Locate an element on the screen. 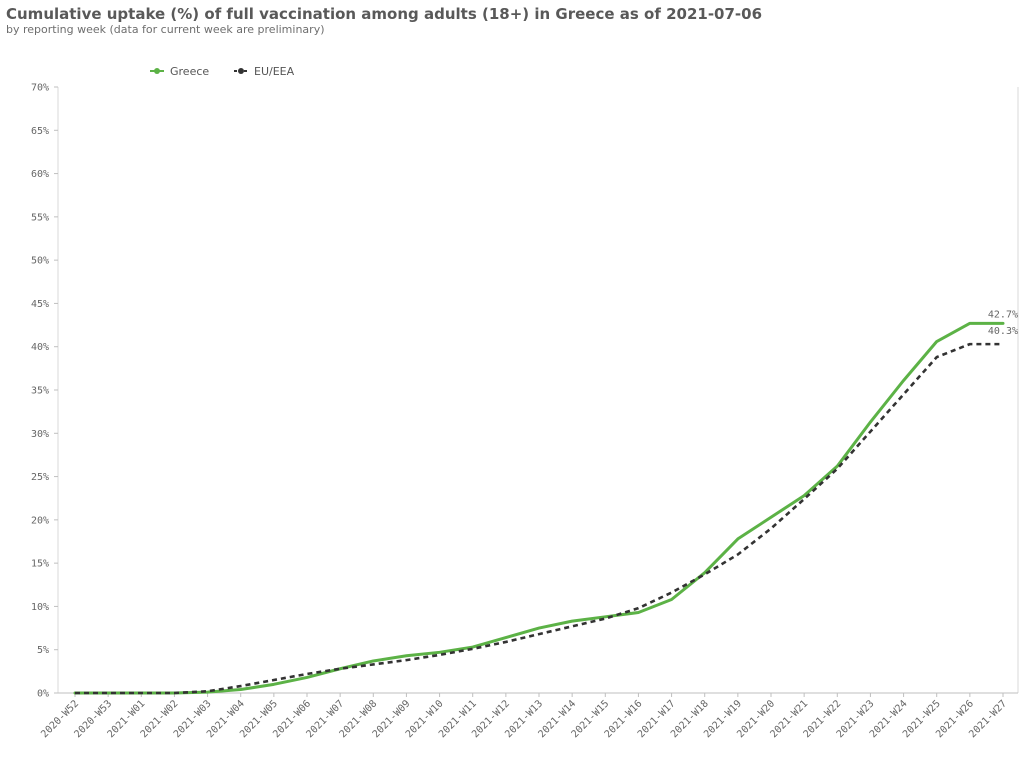  legend: Greece EU/EEA is located at coordinates (222, 71).